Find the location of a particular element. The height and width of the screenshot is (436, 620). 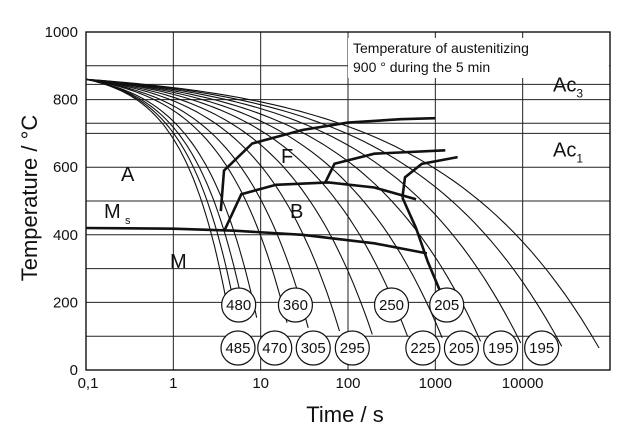

y-axis-title: Temperature / °C is located at coordinates (29, 198).